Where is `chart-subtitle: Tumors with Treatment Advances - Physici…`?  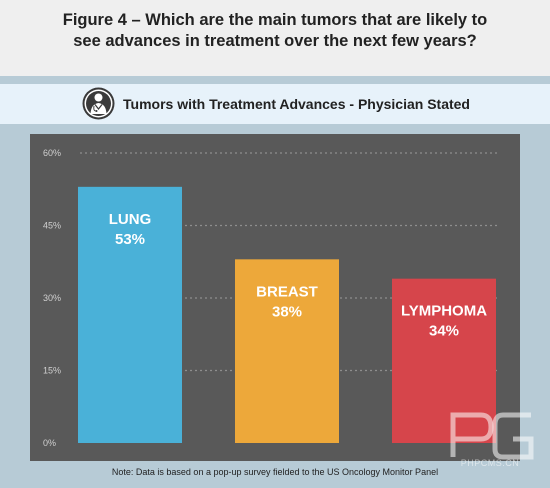
chart-subtitle: Tumors with Treatment Advances - Physici… is located at coordinates (296, 104).